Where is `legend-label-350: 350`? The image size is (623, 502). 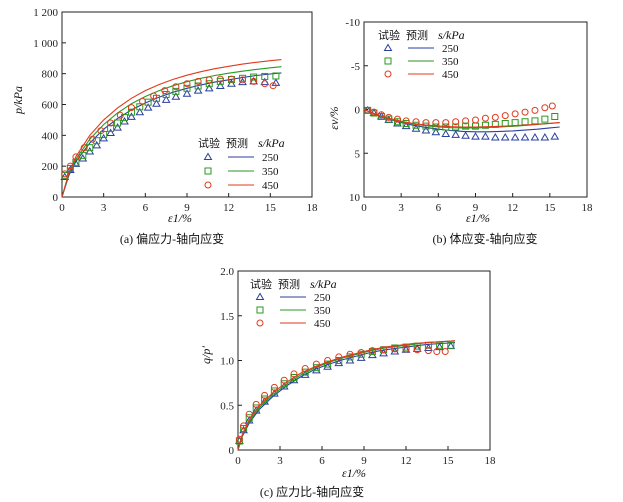
legend-label-350: 350 is located at coordinates (450, 62).